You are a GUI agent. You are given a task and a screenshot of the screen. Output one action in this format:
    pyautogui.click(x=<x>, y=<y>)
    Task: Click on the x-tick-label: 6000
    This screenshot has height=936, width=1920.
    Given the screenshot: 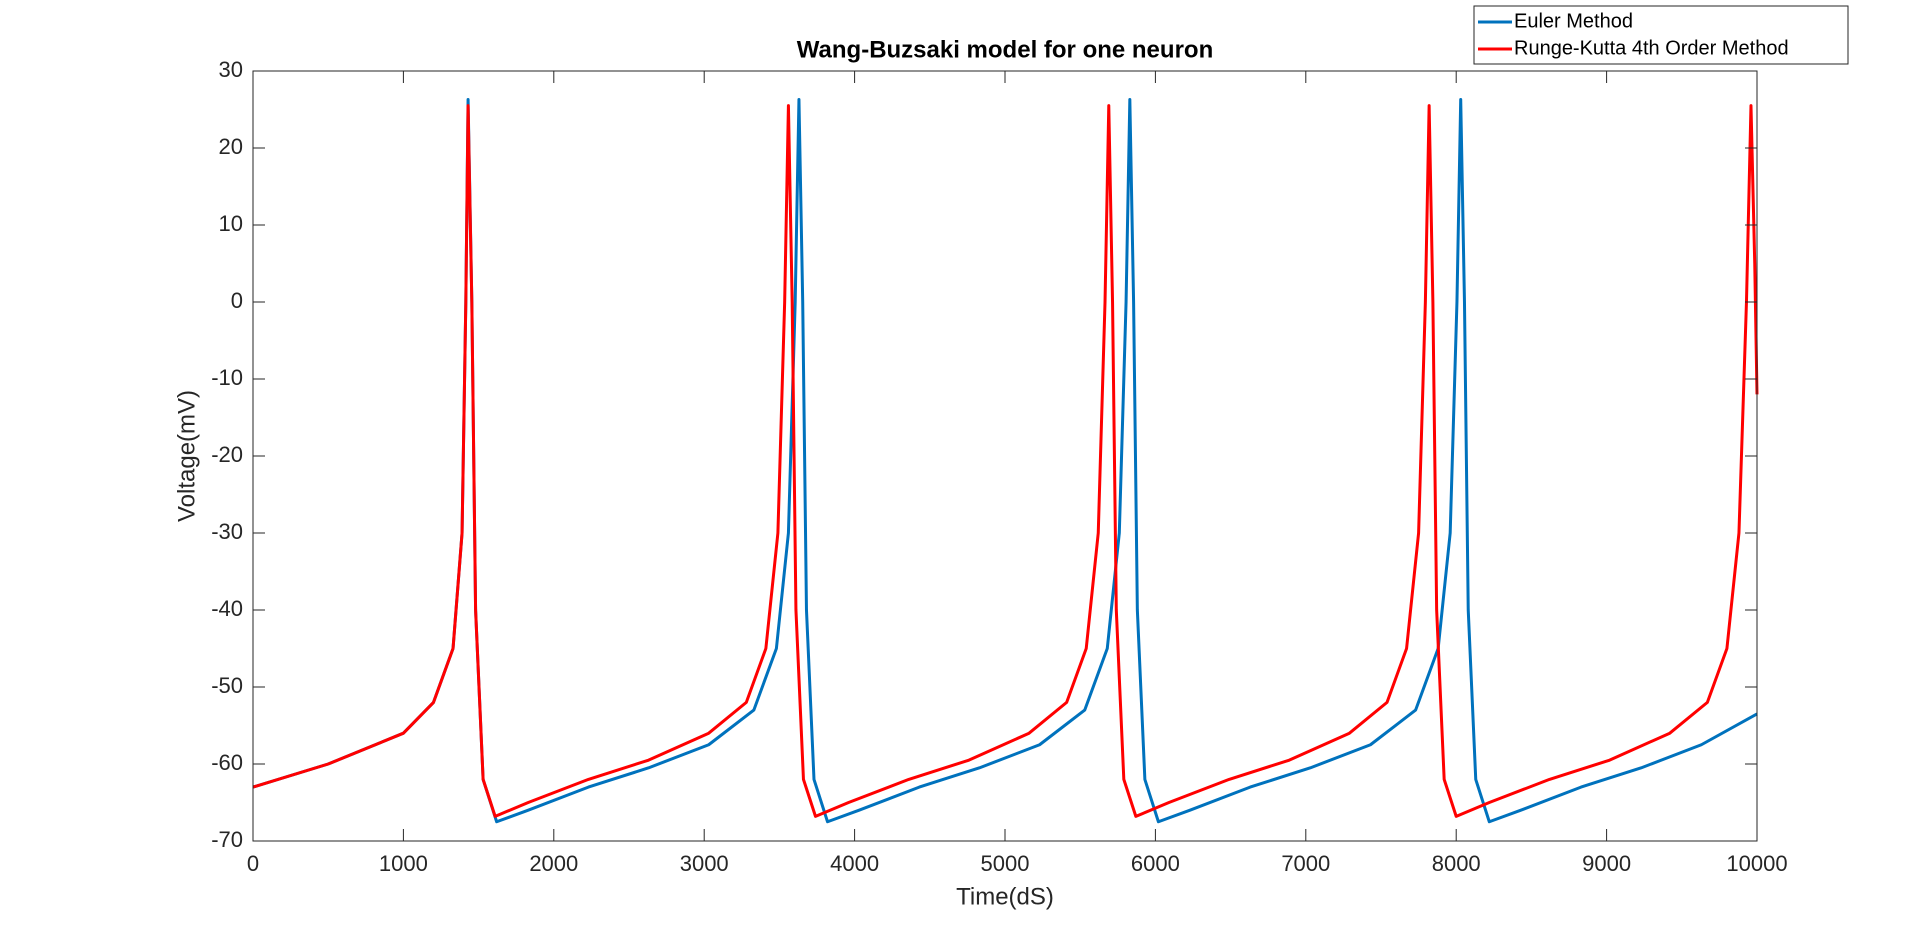 What is the action you would take?
    pyautogui.click(x=1155, y=863)
    